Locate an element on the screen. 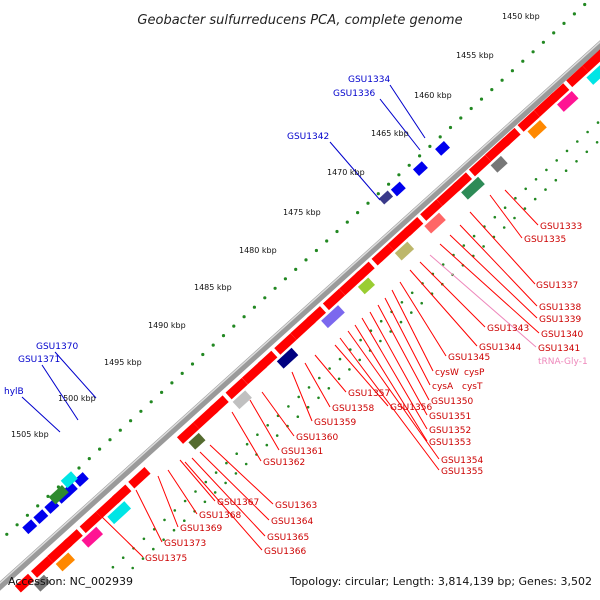 The width and height of the screenshot is (600, 600). label-GSU1358: GSU1358 is located at coordinates (353, 409).